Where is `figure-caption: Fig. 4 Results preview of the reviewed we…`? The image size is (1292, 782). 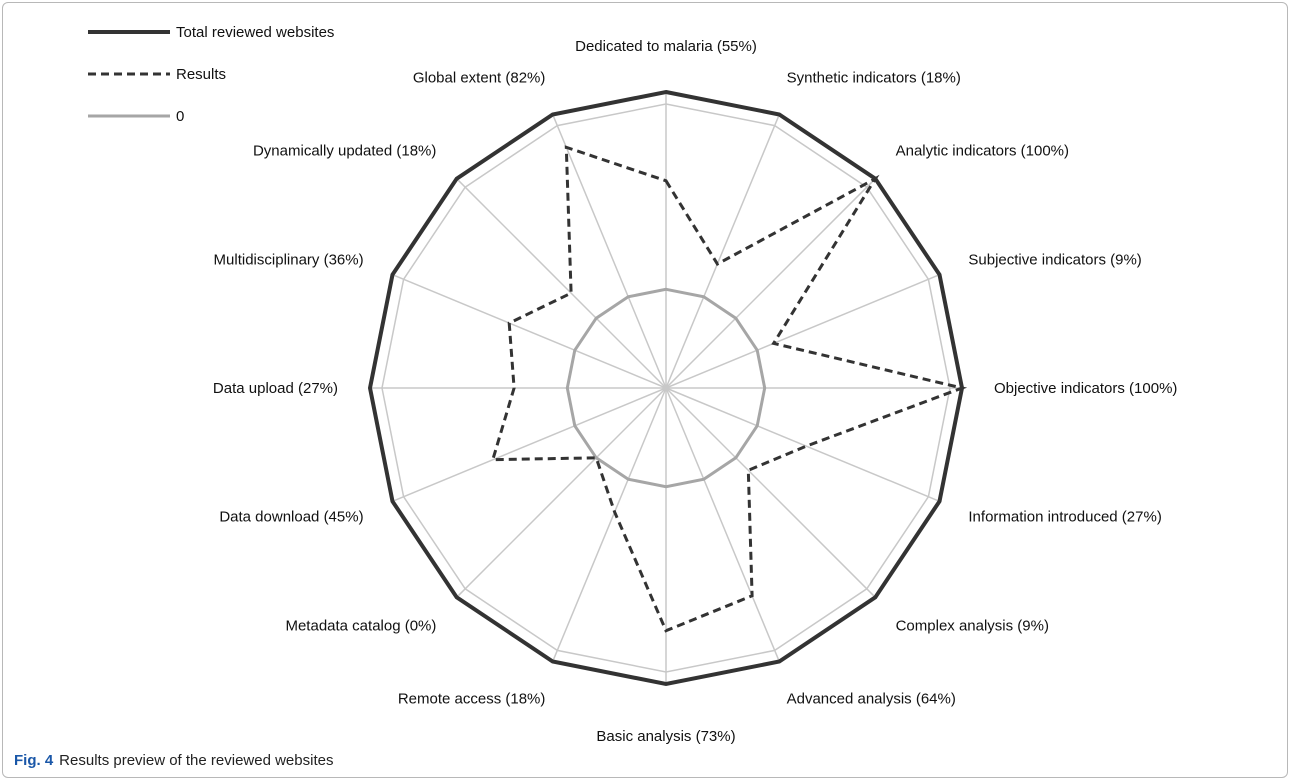 figure-caption: Fig. 4 Results preview of the reviewed we… is located at coordinates (173, 760).